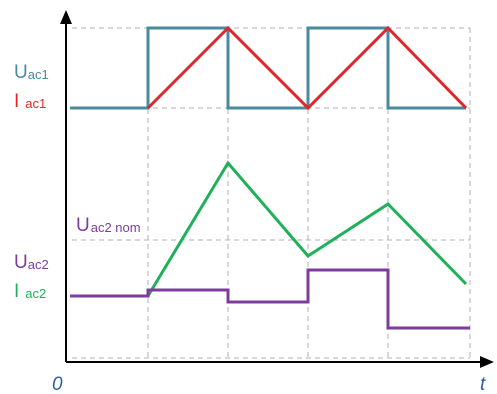 This screenshot has width=497, height=394. I want to click on u-ac2-label: Uac2, so click(31, 262).